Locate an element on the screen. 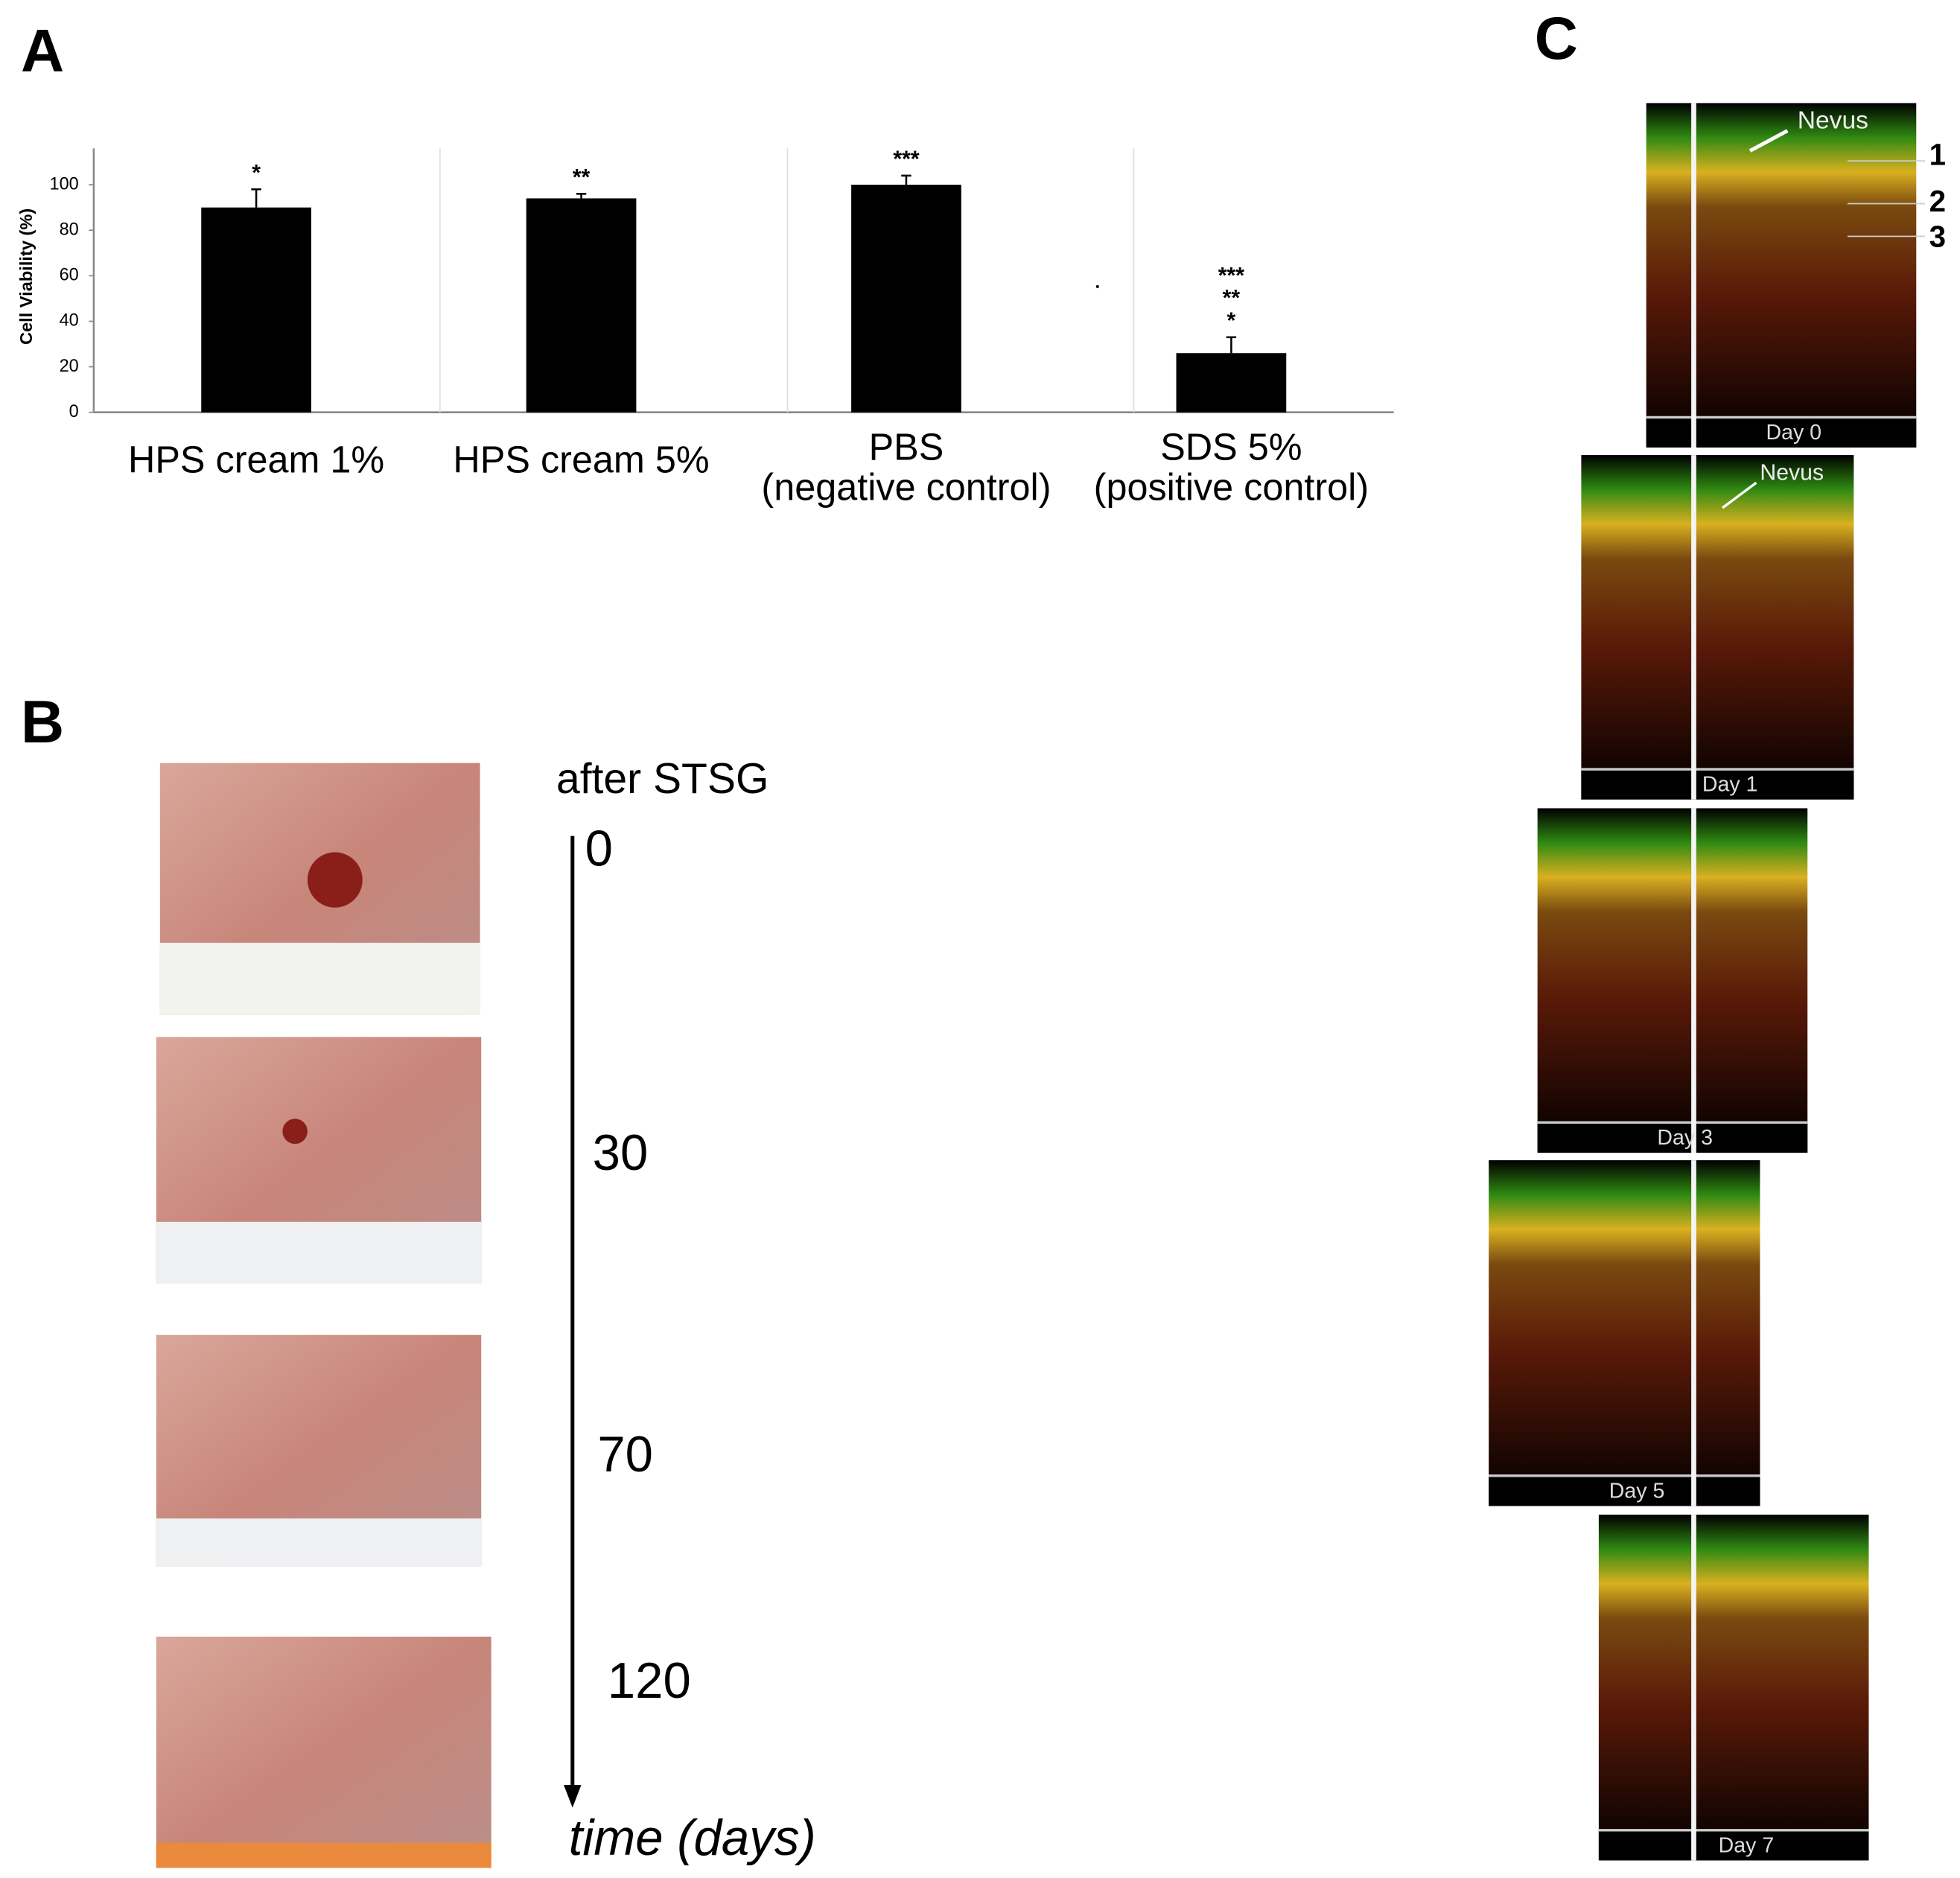 This screenshot has height=1878, width=1960. x-tick-line: PBS is located at coordinates (906, 447).